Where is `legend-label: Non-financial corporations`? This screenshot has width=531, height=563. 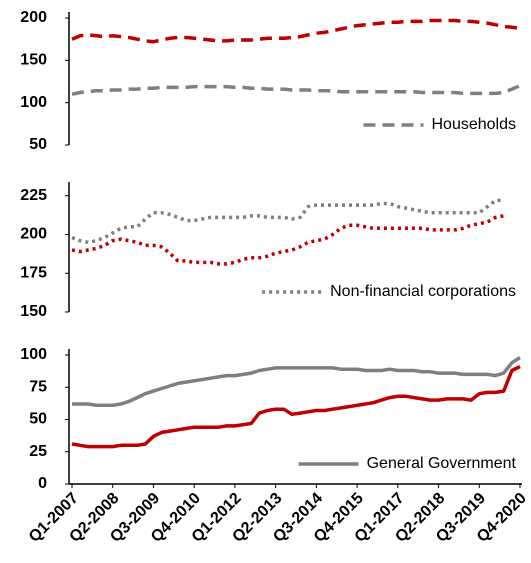 legend-label: Non-financial corporations is located at coordinates (423, 291).